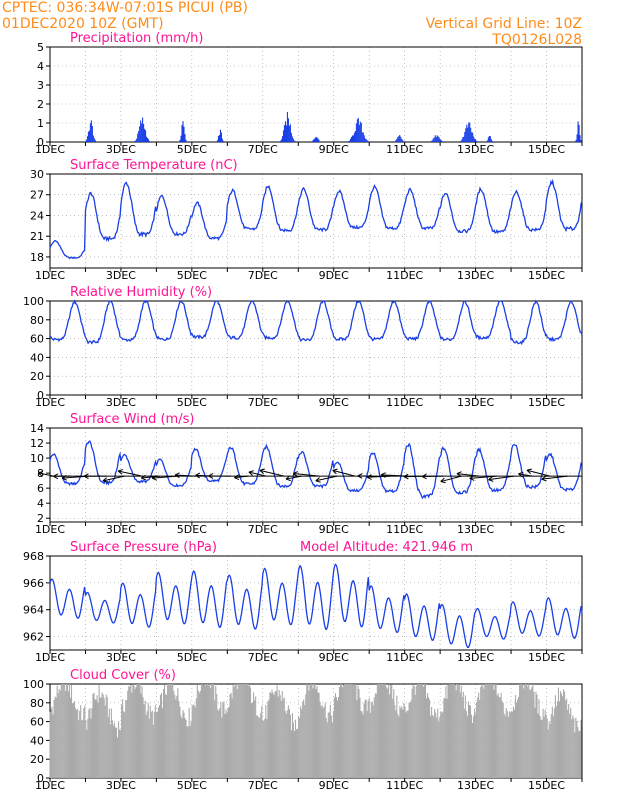 The height and width of the screenshot is (800, 618). Describe the element at coordinates (40, 518) in the screenshot. I see `y-tick-label: 2` at that location.